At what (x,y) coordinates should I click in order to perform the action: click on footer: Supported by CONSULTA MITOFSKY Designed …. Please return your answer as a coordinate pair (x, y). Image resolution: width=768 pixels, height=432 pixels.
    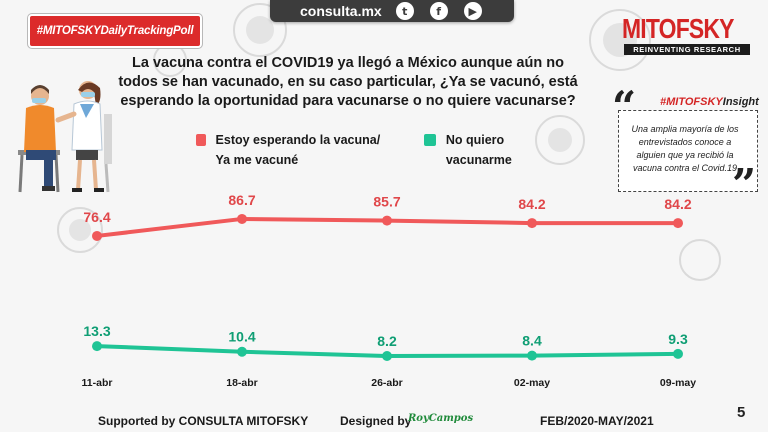
    Looking at the image, I should click on (384, 422).